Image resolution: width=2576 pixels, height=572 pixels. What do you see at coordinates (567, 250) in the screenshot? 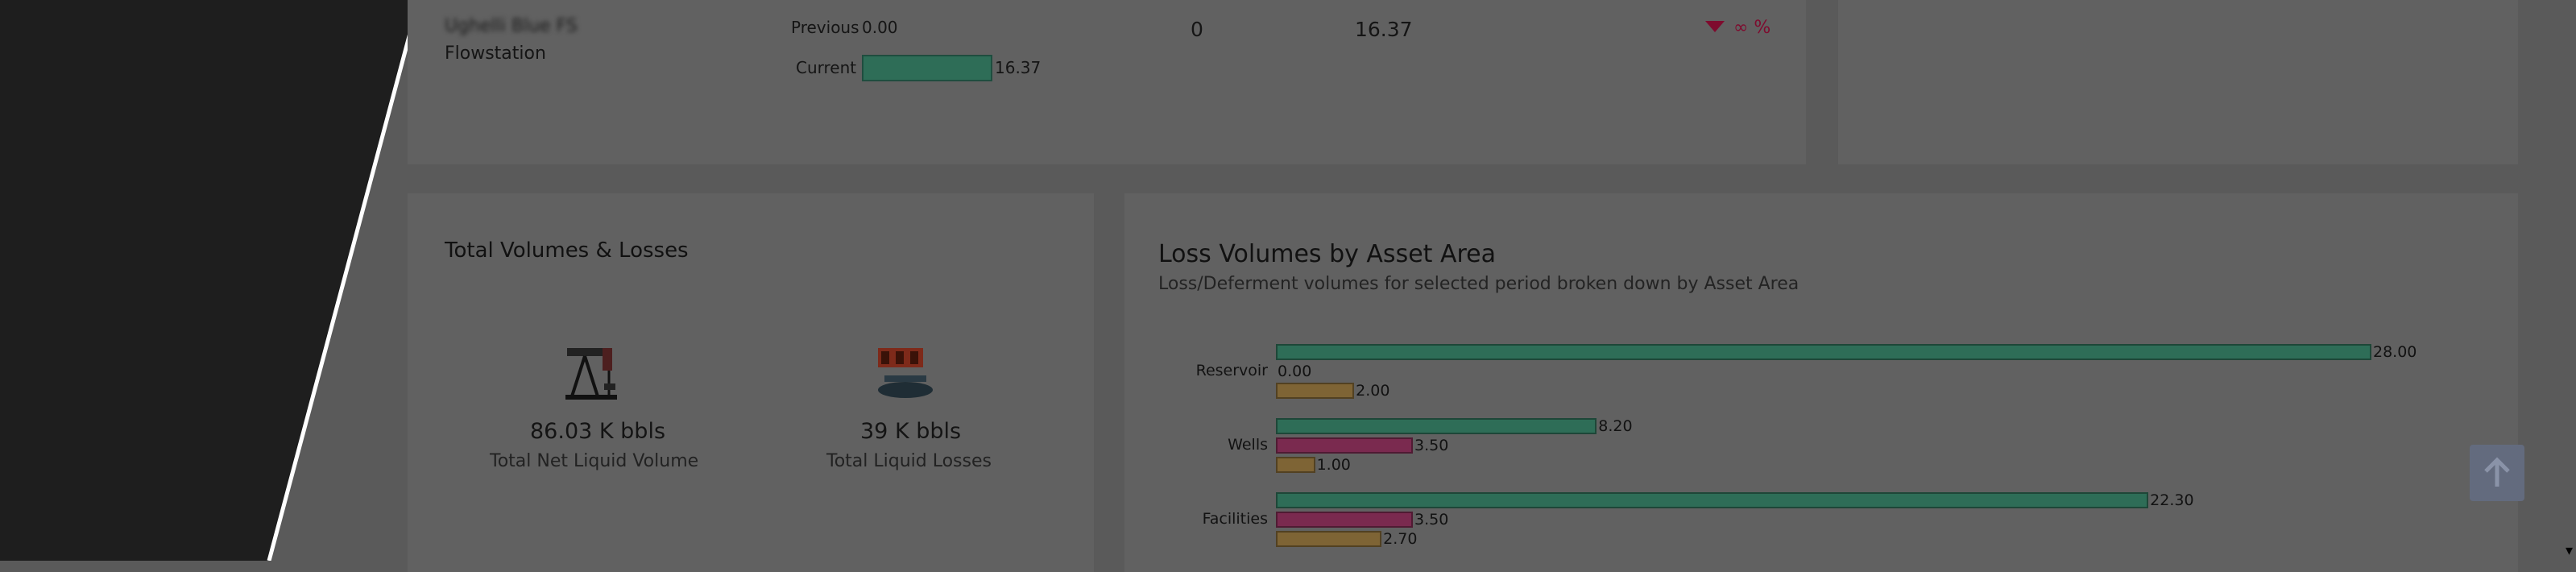
I see `totals-title: Total Volumes & Losses` at bounding box center [567, 250].